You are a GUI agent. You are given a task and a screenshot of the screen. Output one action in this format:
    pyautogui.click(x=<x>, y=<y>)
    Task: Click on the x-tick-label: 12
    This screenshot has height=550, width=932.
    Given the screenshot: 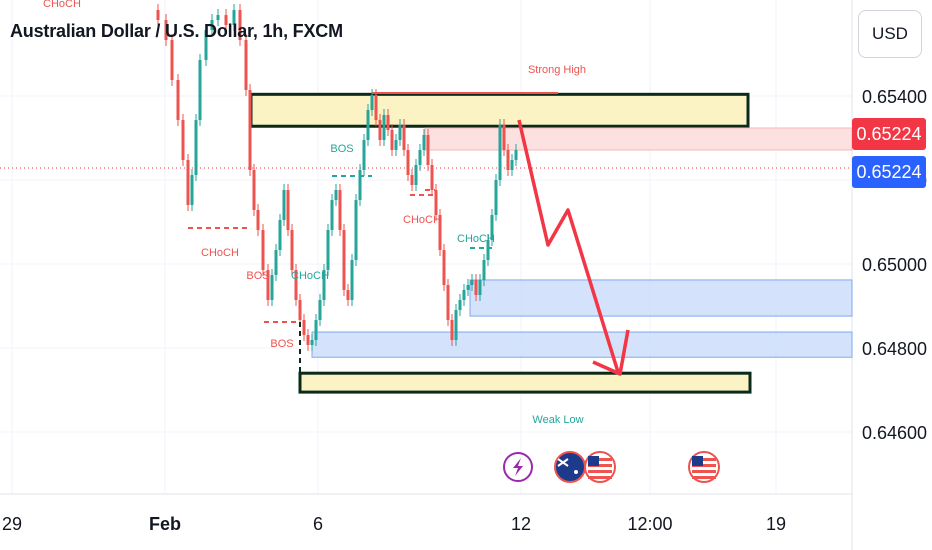 What is the action you would take?
    pyautogui.click(x=521, y=524)
    